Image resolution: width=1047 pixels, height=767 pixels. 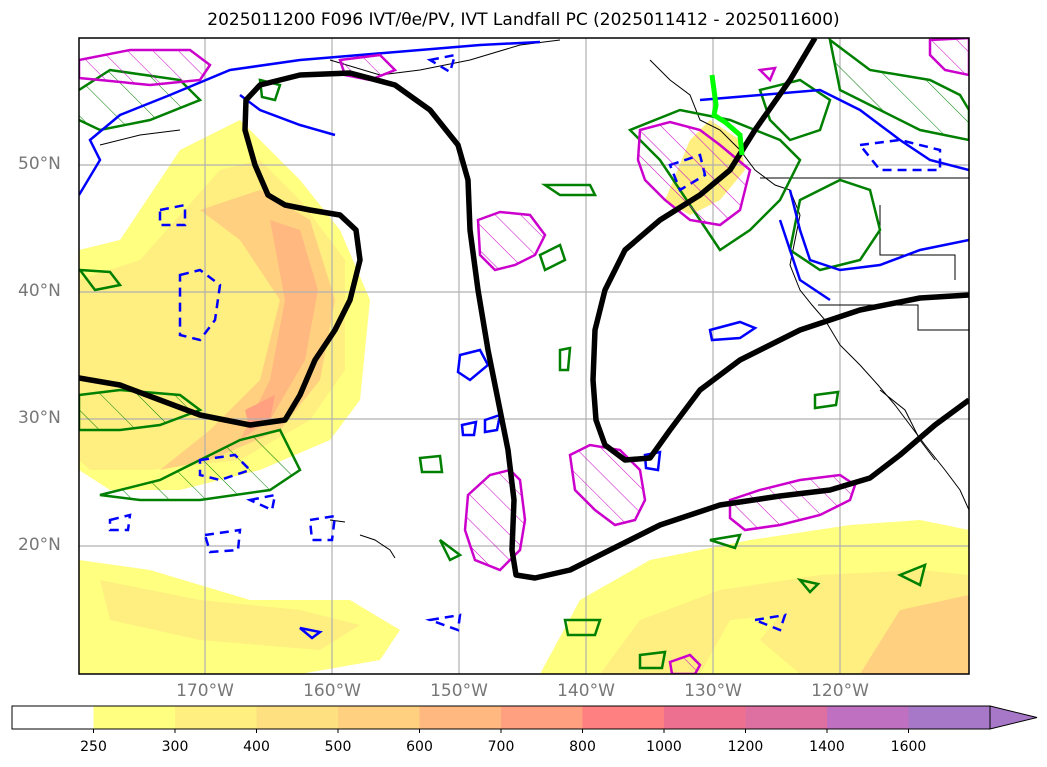 I want to click on lon-label-170w: 170°W, so click(x=205, y=691).